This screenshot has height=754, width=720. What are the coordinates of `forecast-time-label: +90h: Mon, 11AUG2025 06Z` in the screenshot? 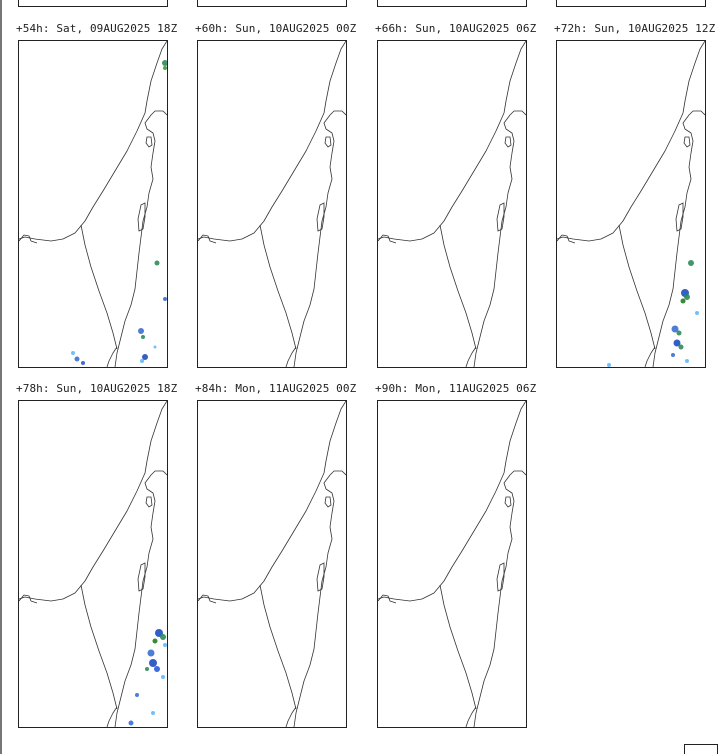 It's located at (456, 388).